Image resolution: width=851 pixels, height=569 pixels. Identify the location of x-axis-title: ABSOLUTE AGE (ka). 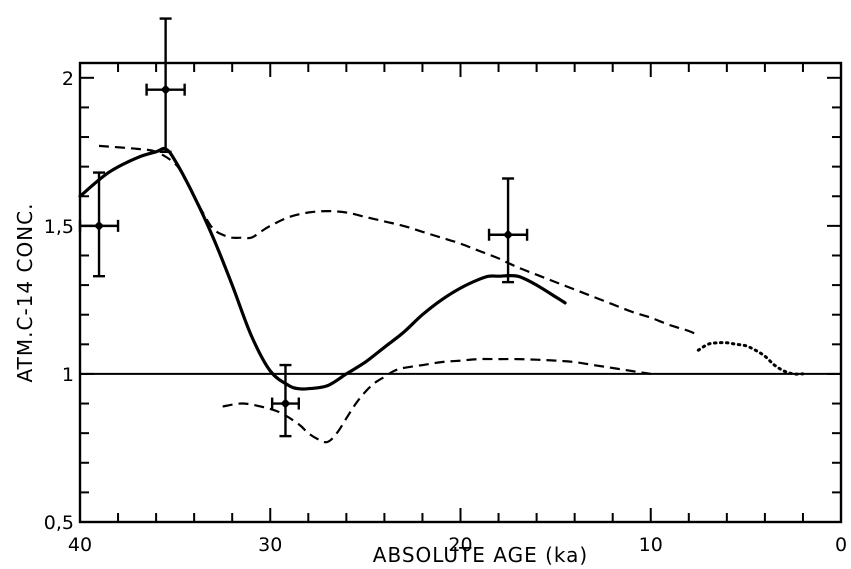
(480, 555).